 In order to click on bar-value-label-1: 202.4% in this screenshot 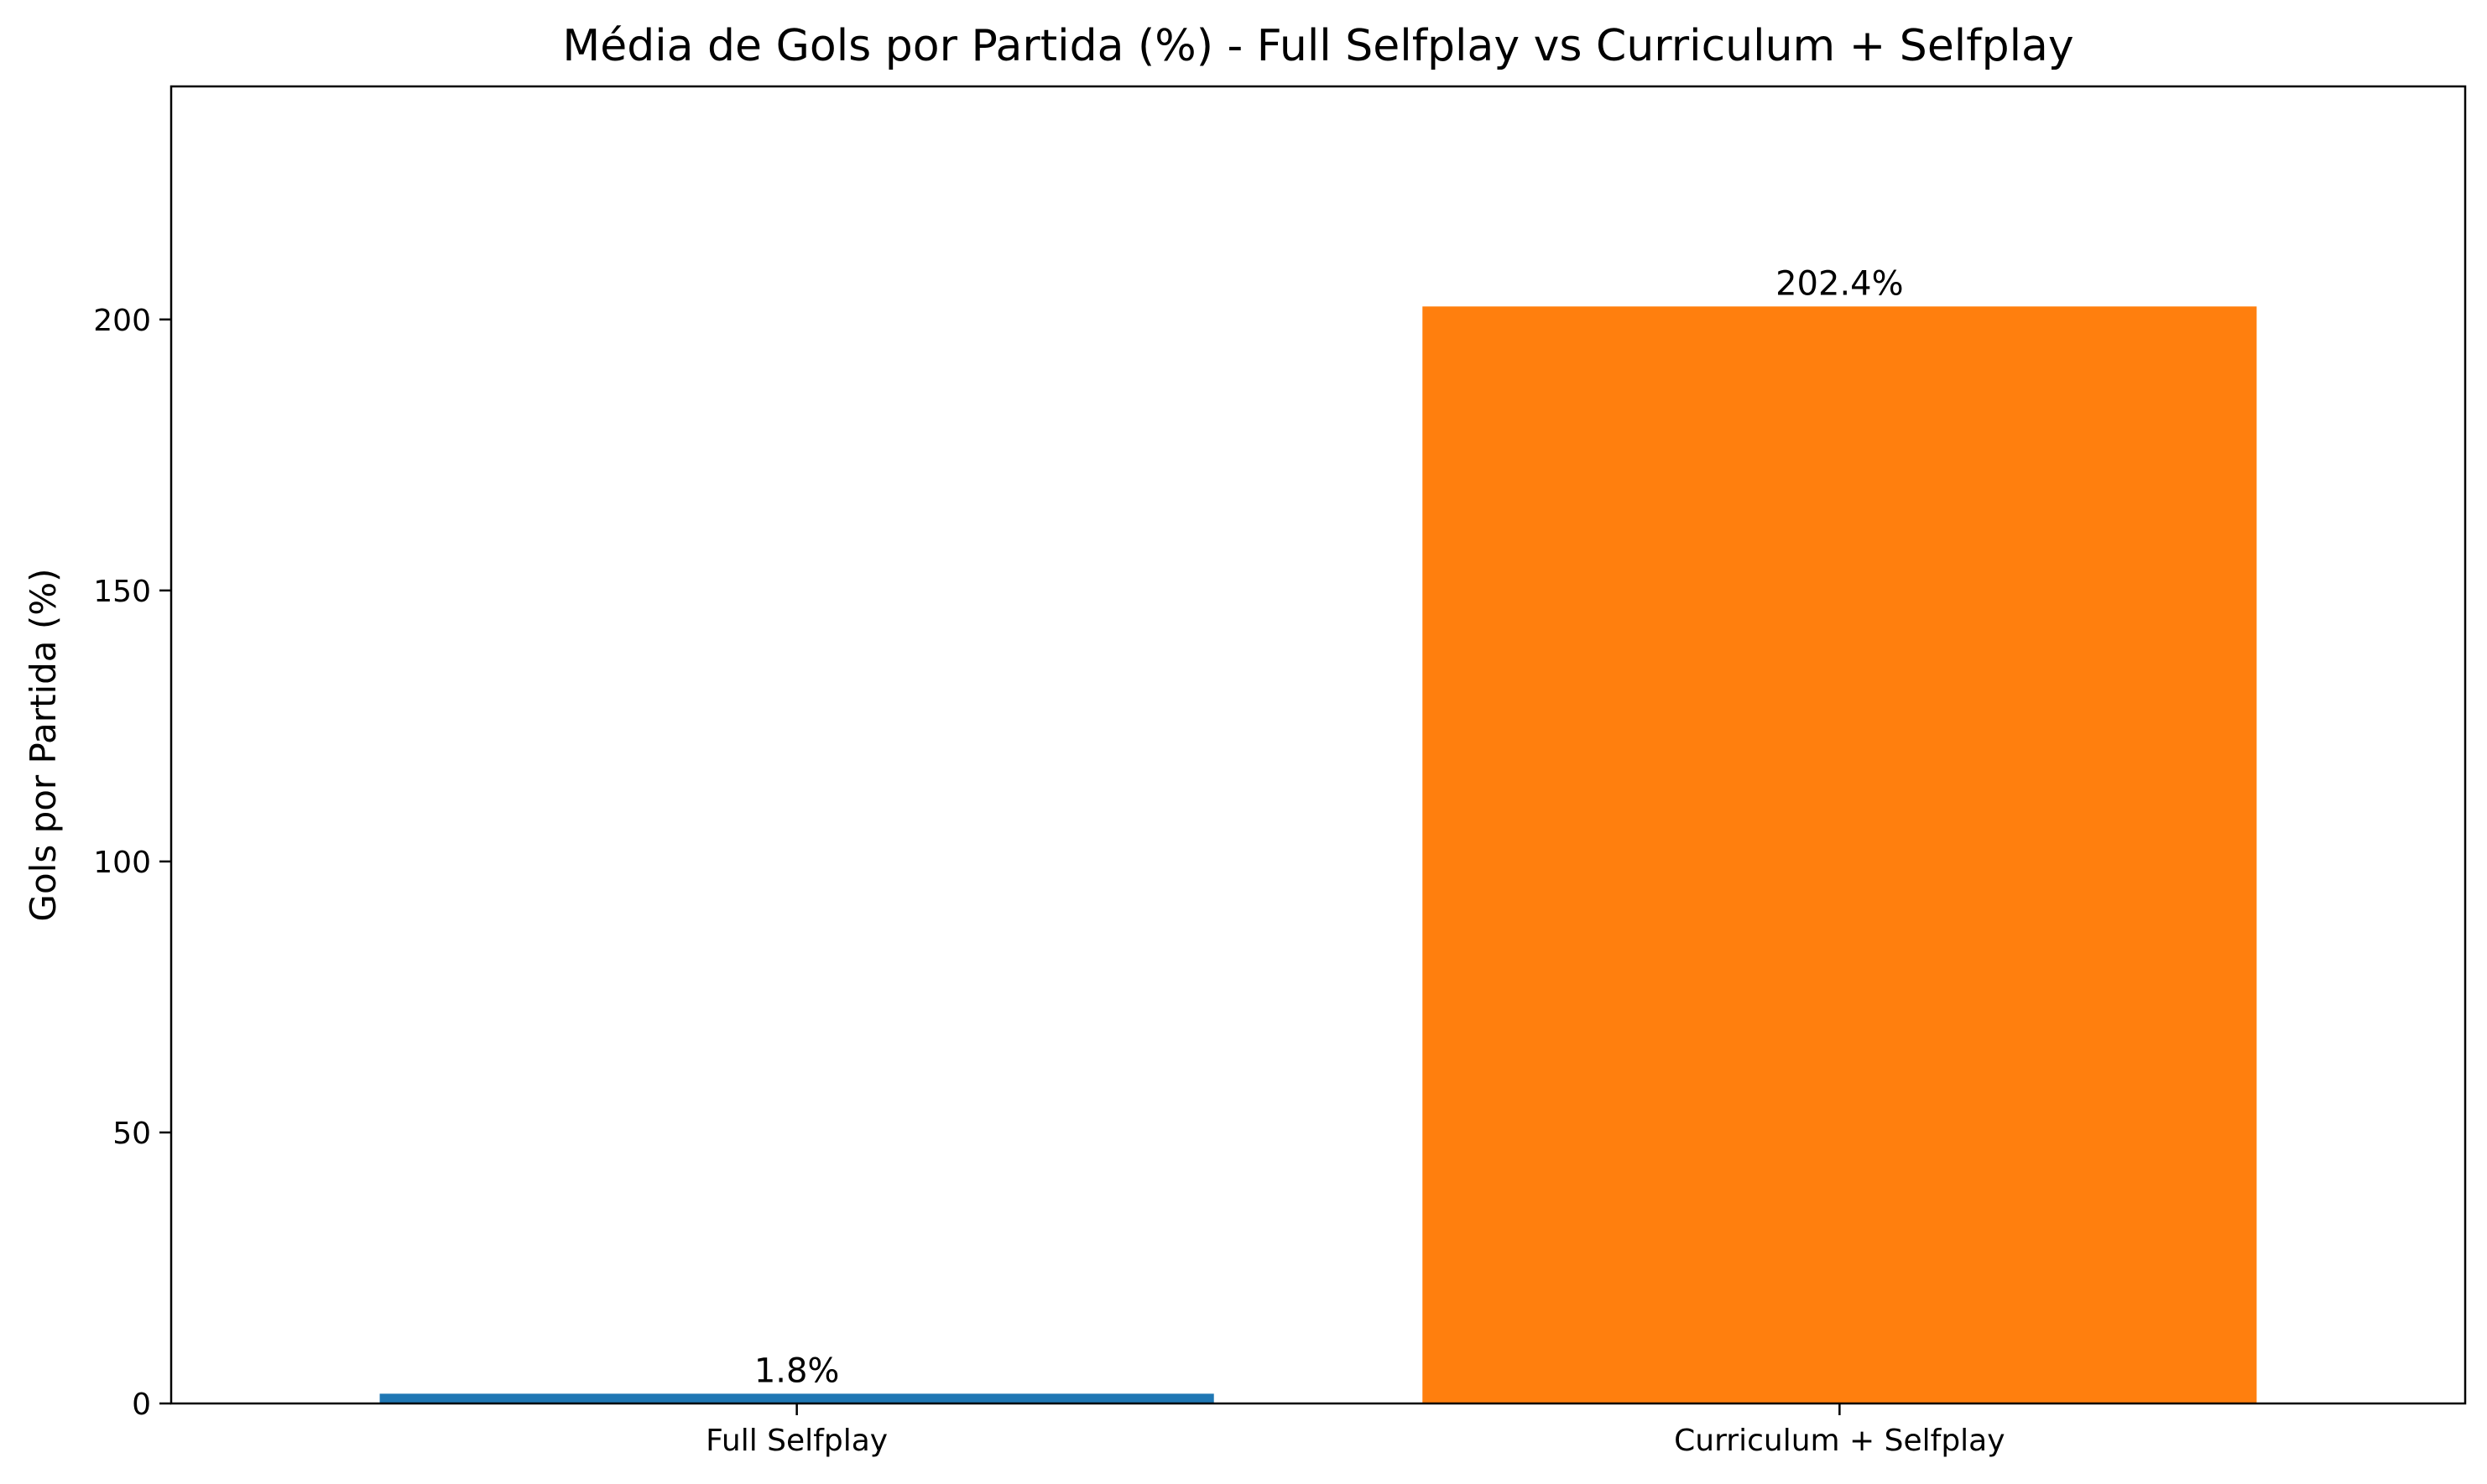, I will do `click(1840, 283)`.